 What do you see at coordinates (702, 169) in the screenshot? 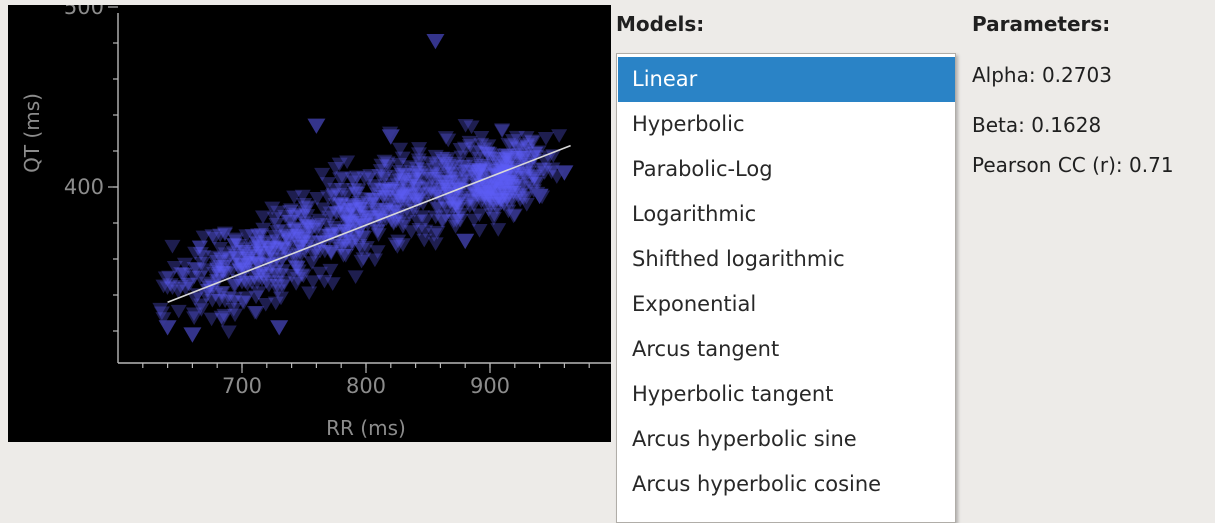
I see `model-item-parabolic-log: Parabolic-Log` at bounding box center [702, 169].